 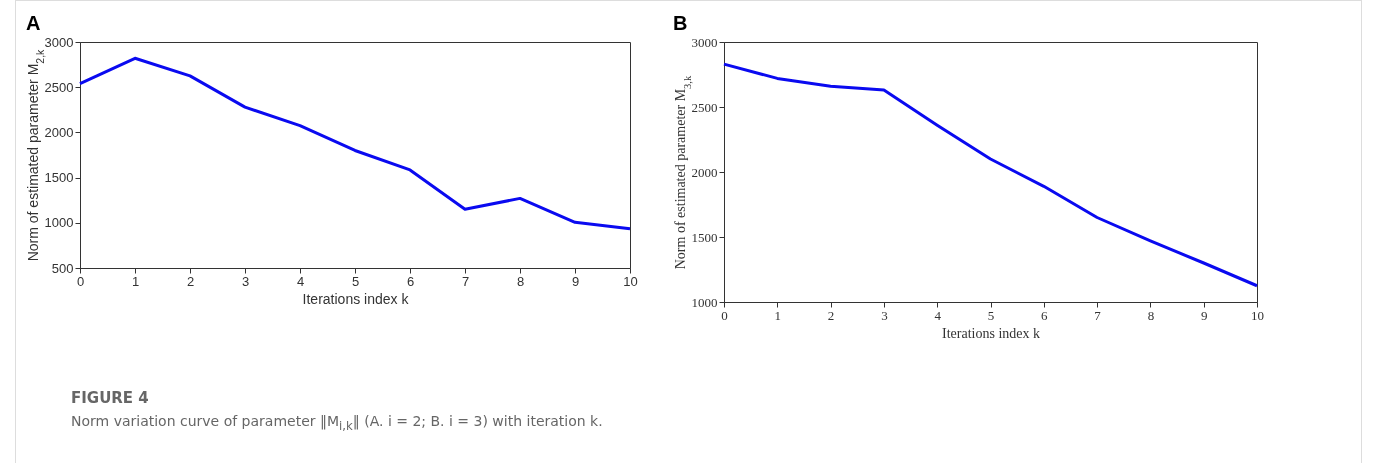 What do you see at coordinates (680, 23) in the screenshot?
I see `chart-title: B` at bounding box center [680, 23].